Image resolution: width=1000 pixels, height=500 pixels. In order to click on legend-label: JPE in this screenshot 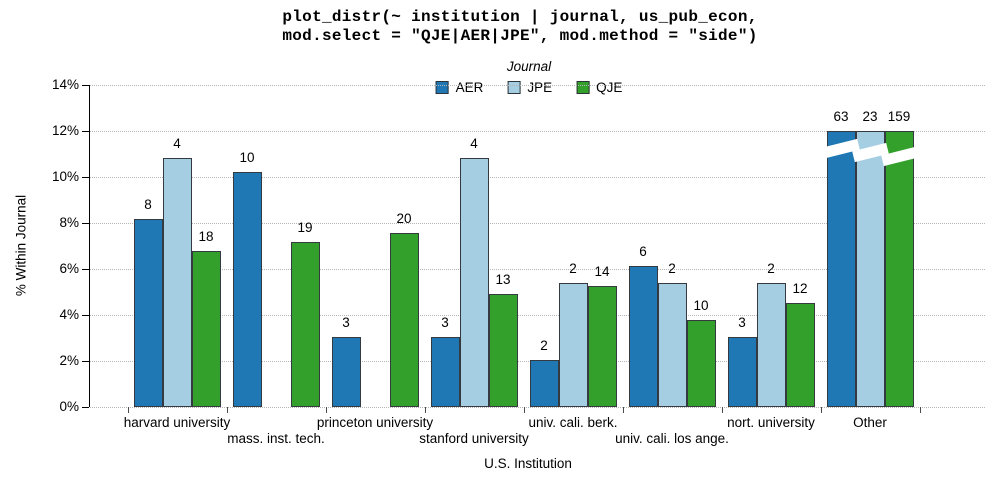, I will do `click(540, 87)`.